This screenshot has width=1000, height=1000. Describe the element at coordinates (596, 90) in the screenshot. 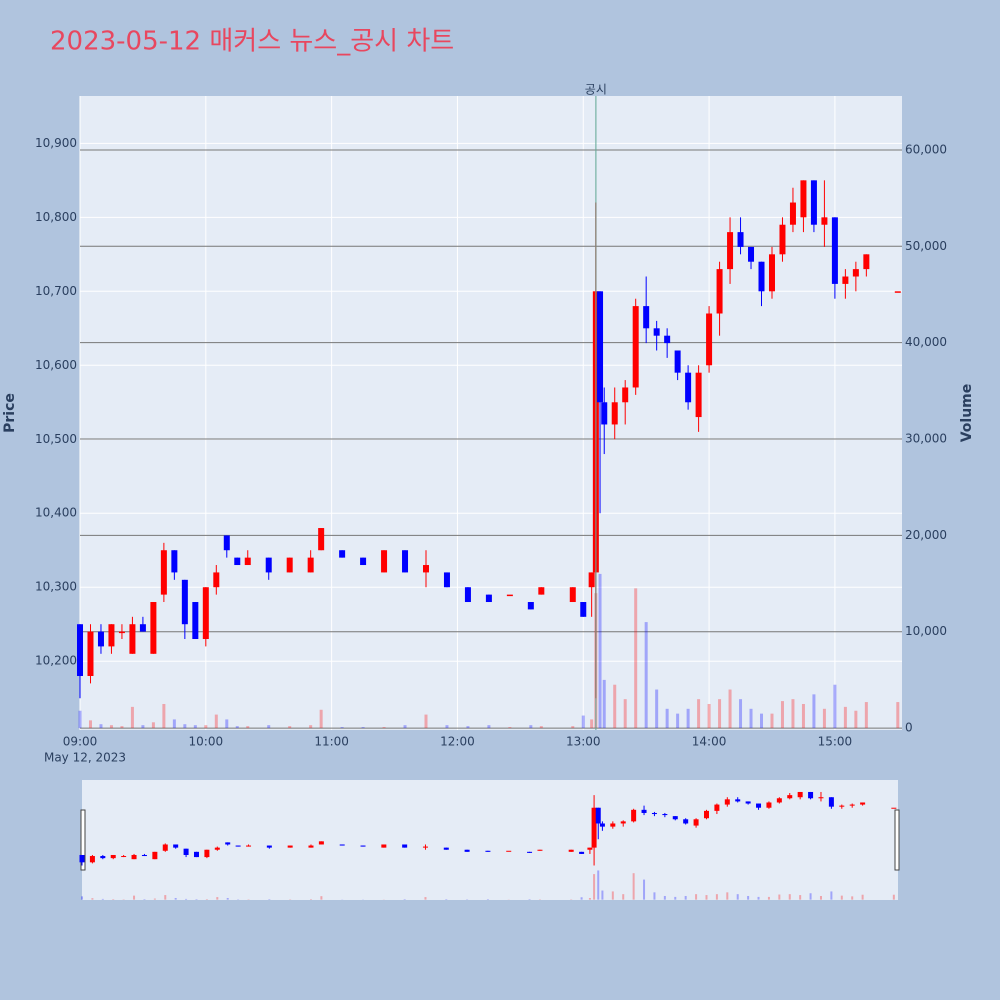

I see `annotation-text: 공시` at that location.